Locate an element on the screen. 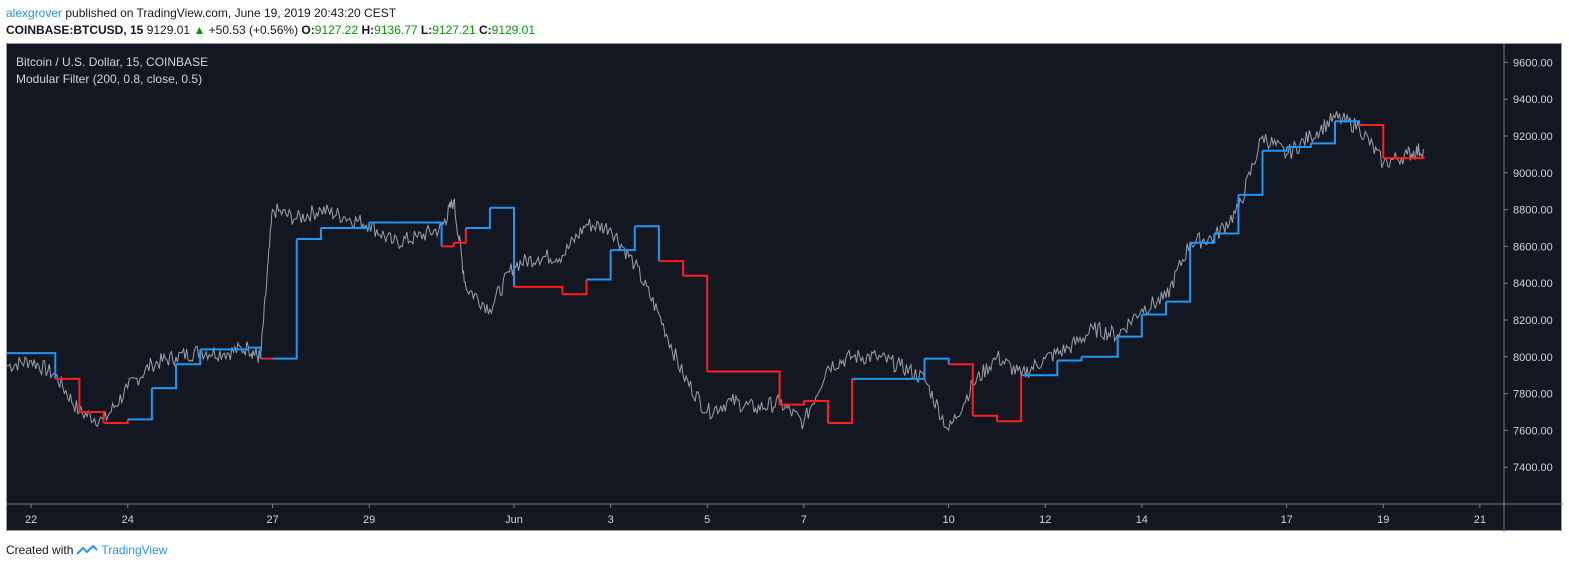 The height and width of the screenshot is (568, 1569). legend-indicator: Modular Filter (200, 0.8, close, 0.5) is located at coordinates (109, 79).